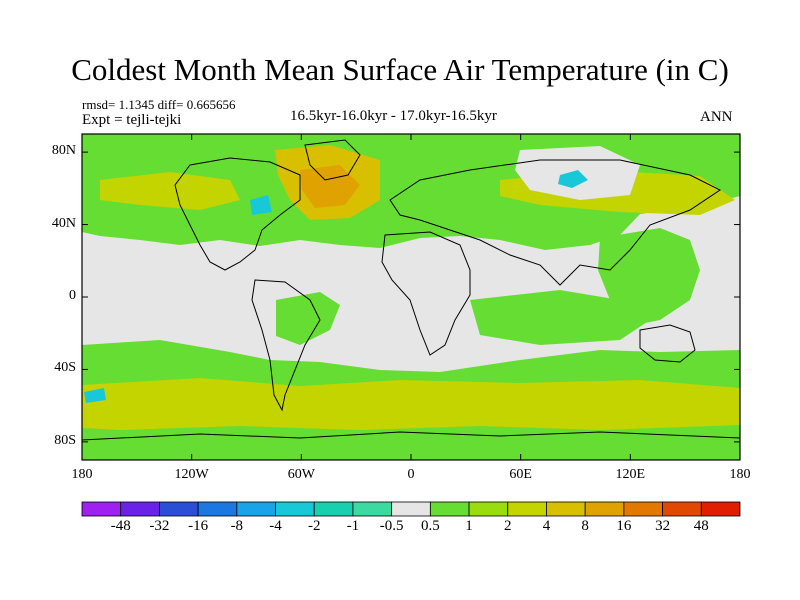  Describe the element at coordinates (191, 474) in the screenshot. I see `lon-label: 120W` at that location.